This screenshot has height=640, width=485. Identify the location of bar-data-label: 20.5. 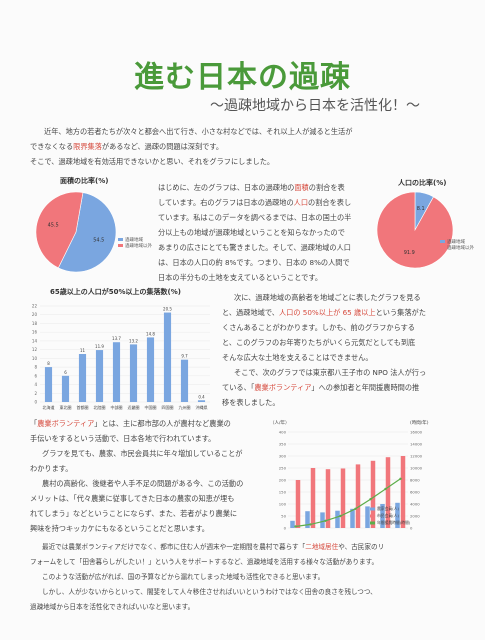
(167, 309).